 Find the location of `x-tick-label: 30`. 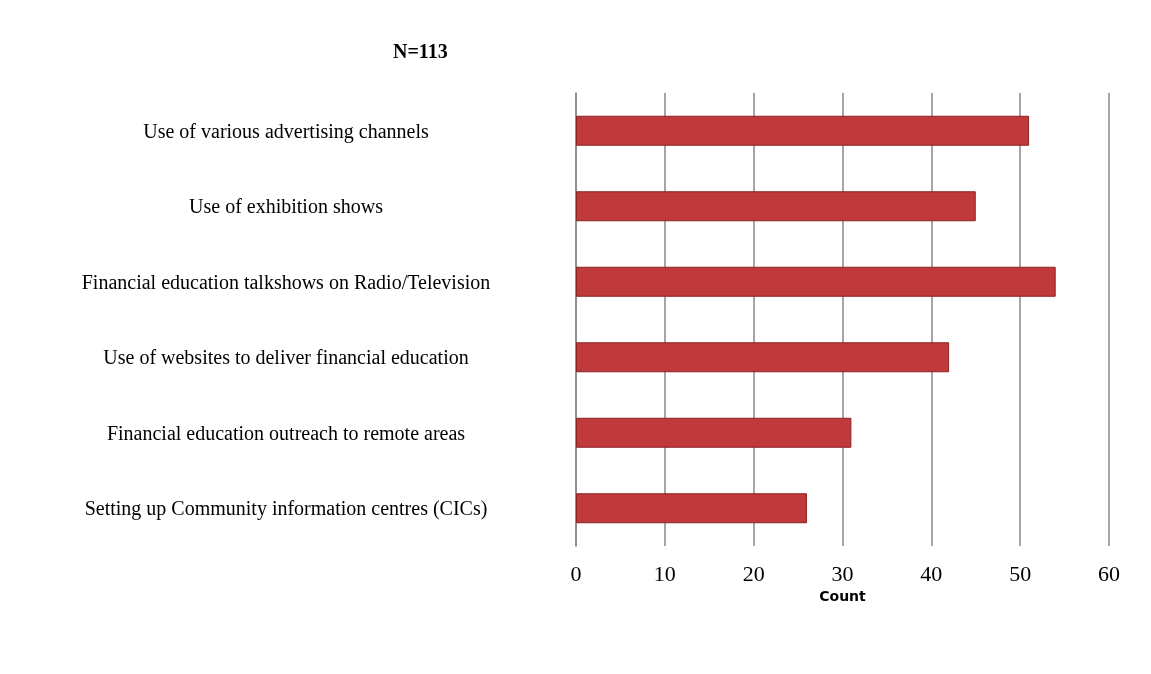

x-tick-label: 30 is located at coordinates (842, 573).